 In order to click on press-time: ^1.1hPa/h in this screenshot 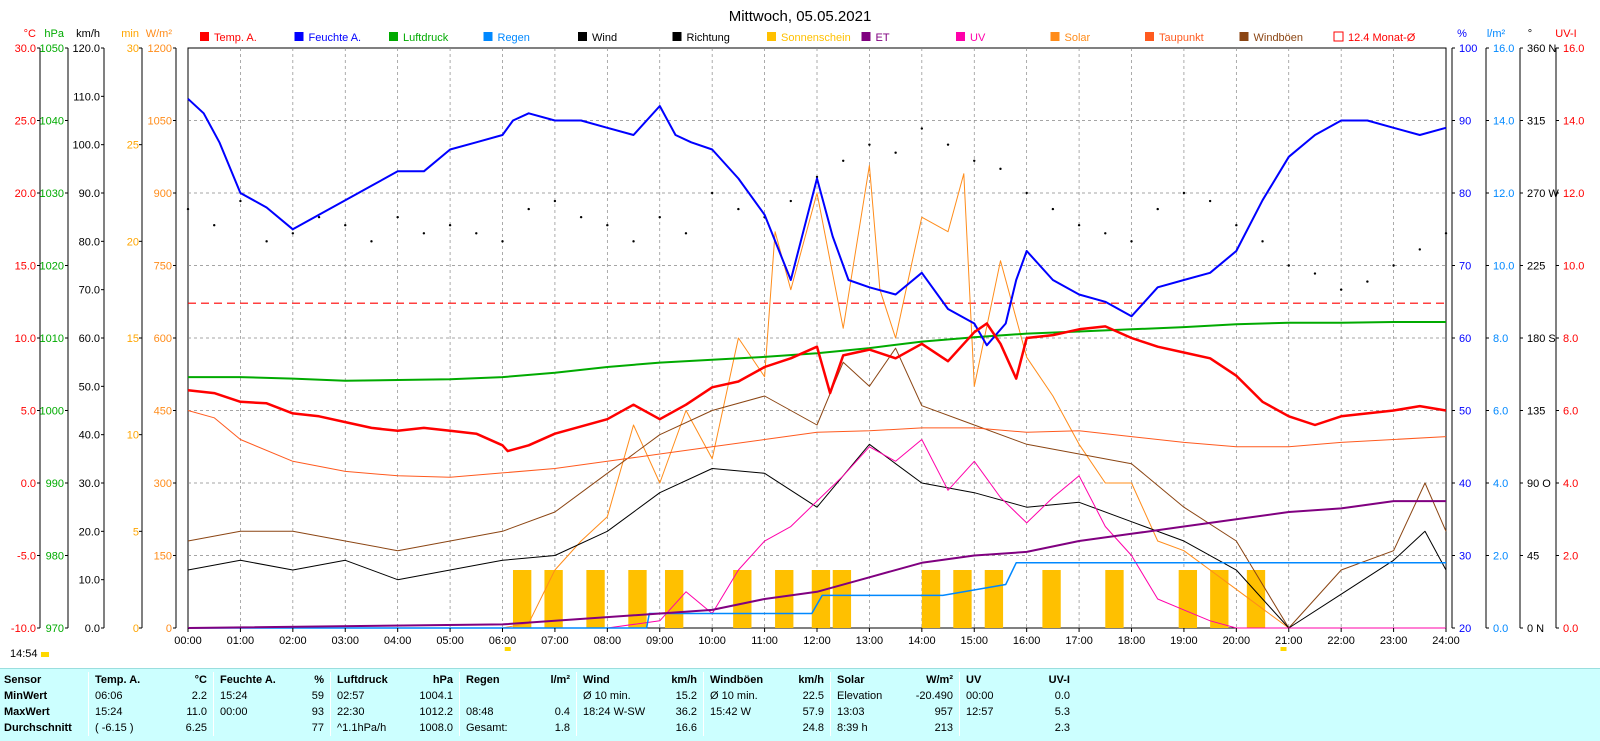, I will do `click(368, 728)`.